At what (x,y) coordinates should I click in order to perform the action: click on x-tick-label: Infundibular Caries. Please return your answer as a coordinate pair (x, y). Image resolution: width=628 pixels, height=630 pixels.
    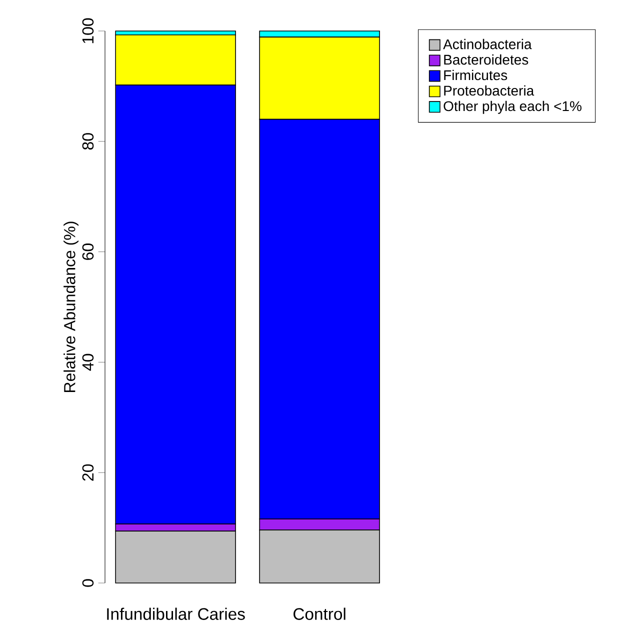
    Looking at the image, I should click on (176, 614).